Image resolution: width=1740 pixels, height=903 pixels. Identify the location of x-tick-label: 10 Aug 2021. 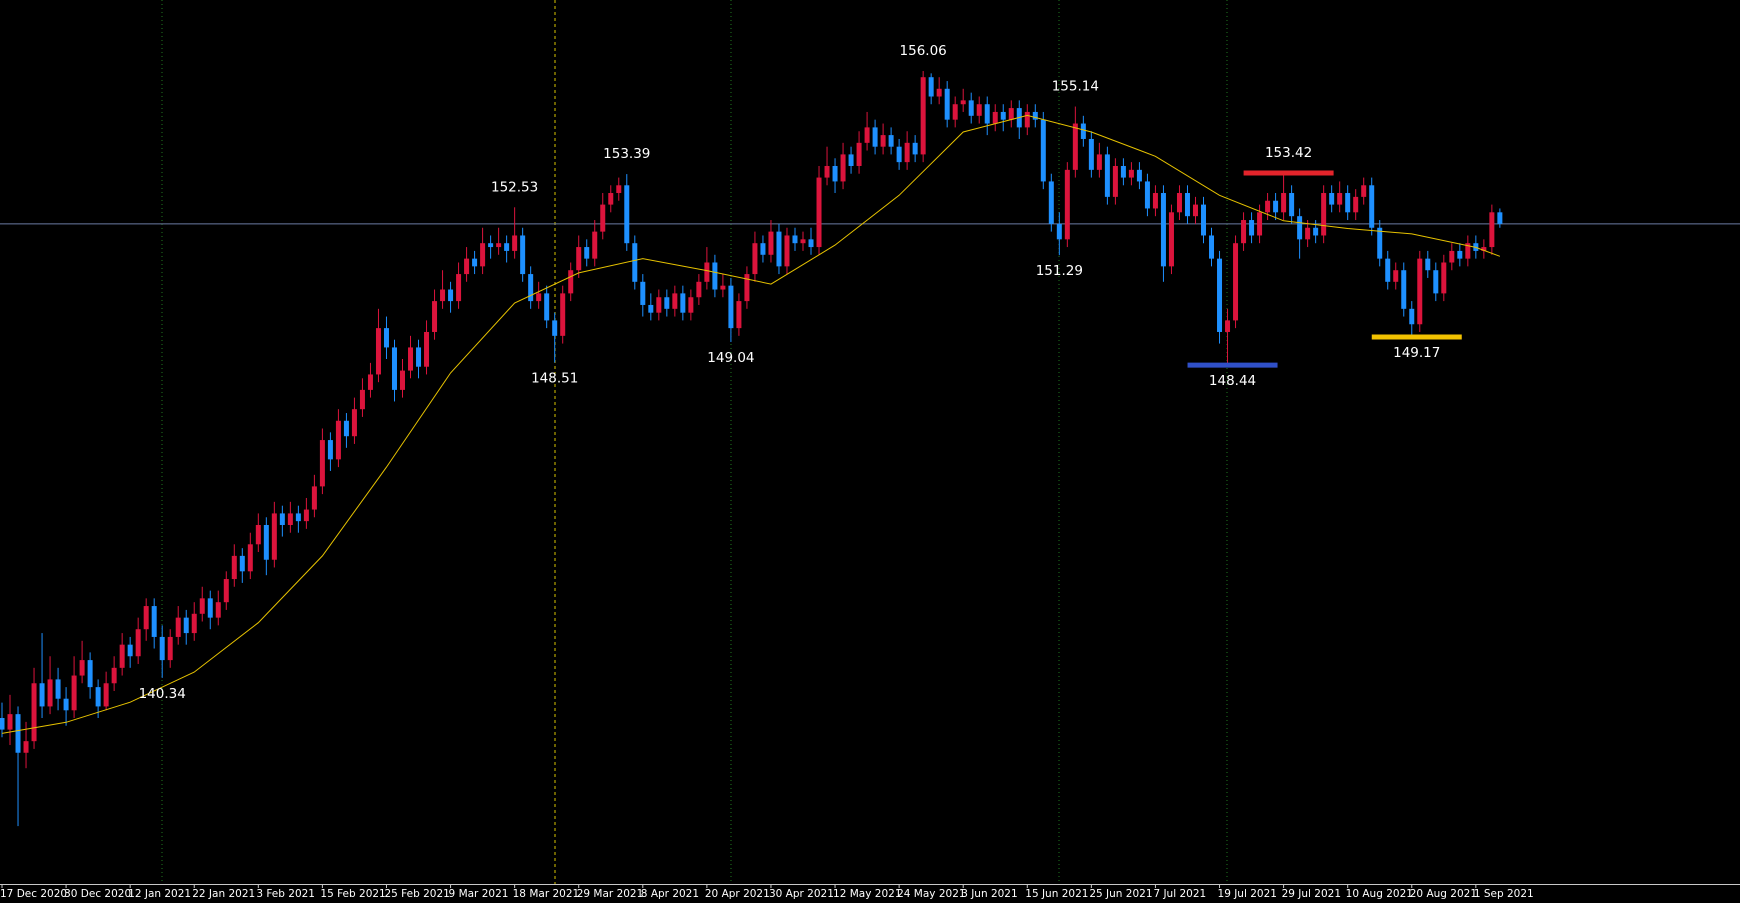
(1379, 894).